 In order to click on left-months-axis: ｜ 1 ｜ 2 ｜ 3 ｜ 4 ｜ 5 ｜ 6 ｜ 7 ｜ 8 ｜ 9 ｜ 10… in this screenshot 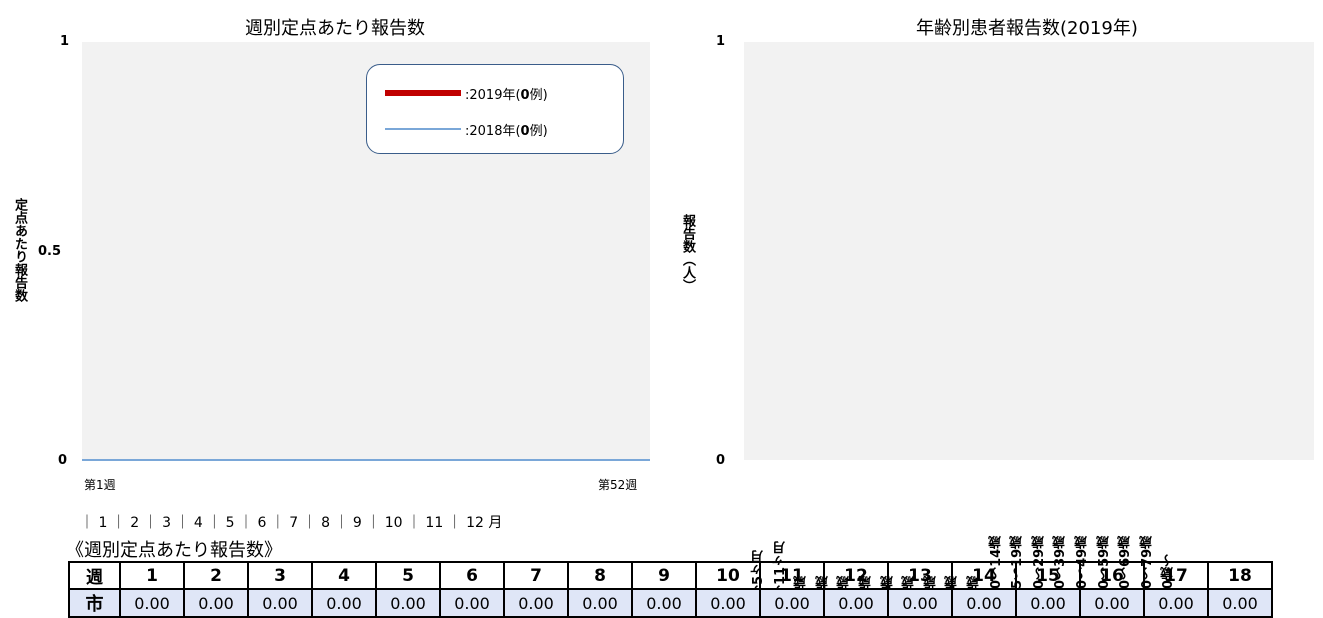, I will do `click(291, 523)`.